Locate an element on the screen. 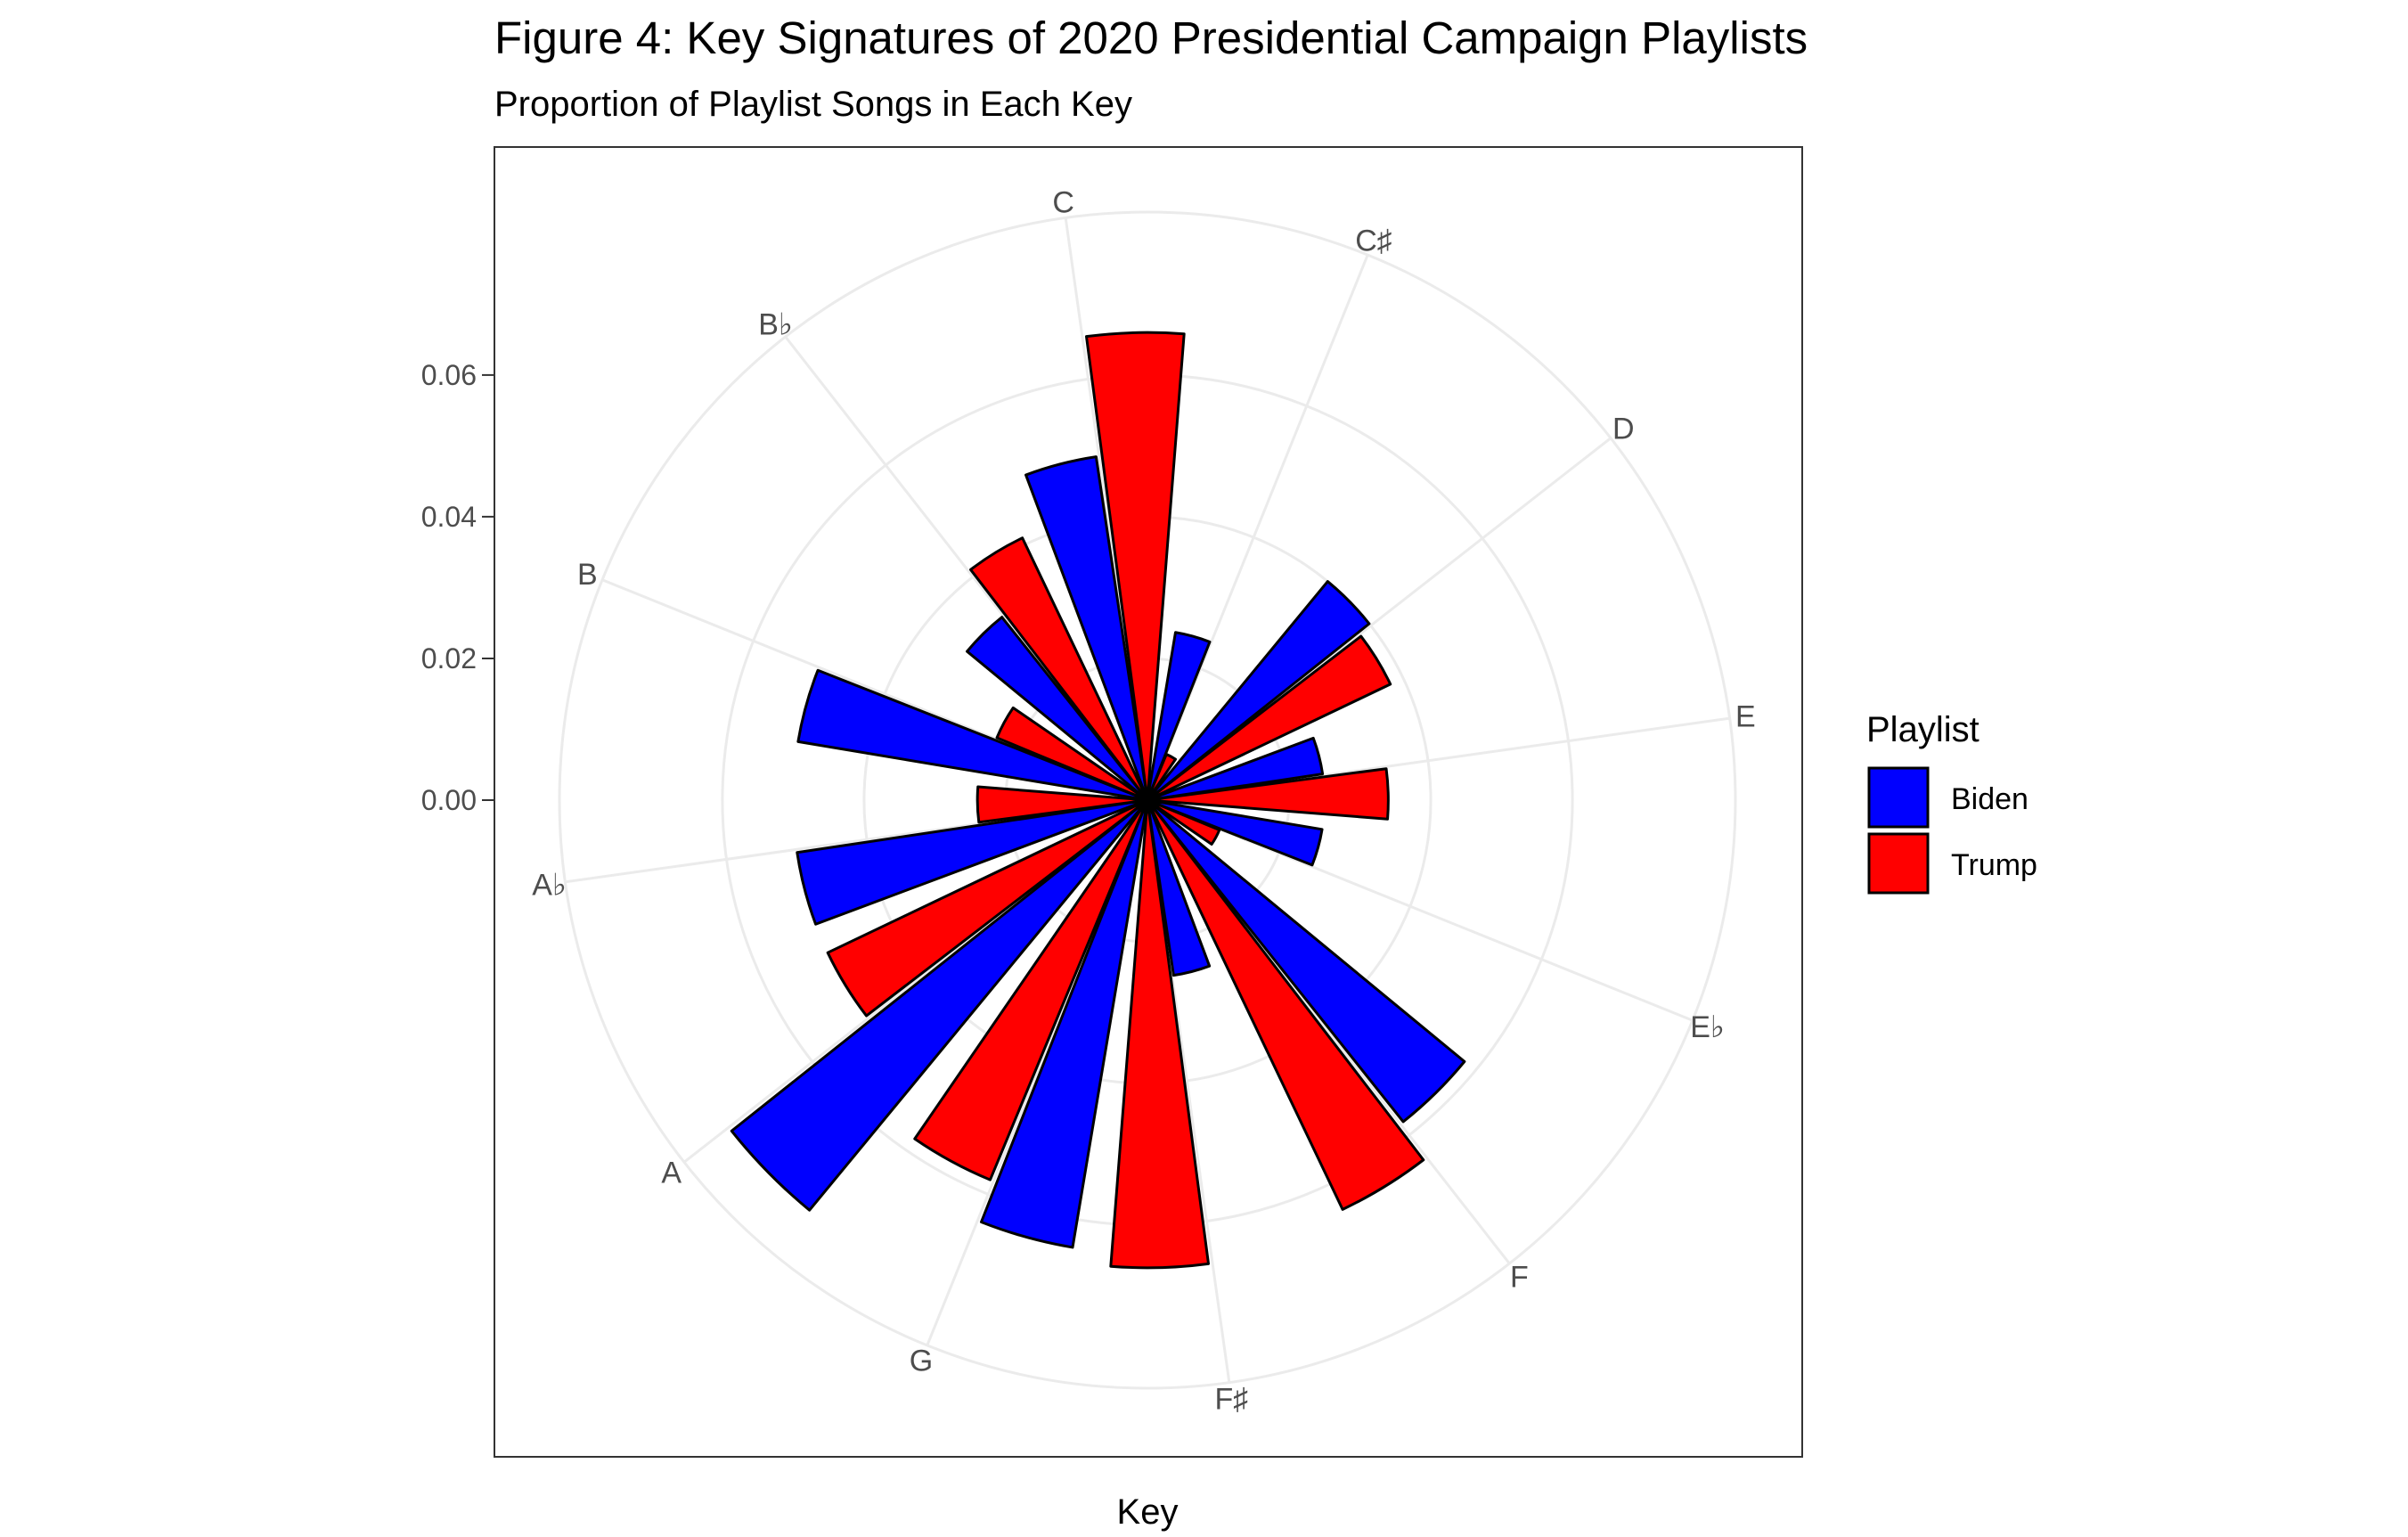 This screenshot has width=2408, height=1537. key-label: C♯ is located at coordinates (1373, 241).